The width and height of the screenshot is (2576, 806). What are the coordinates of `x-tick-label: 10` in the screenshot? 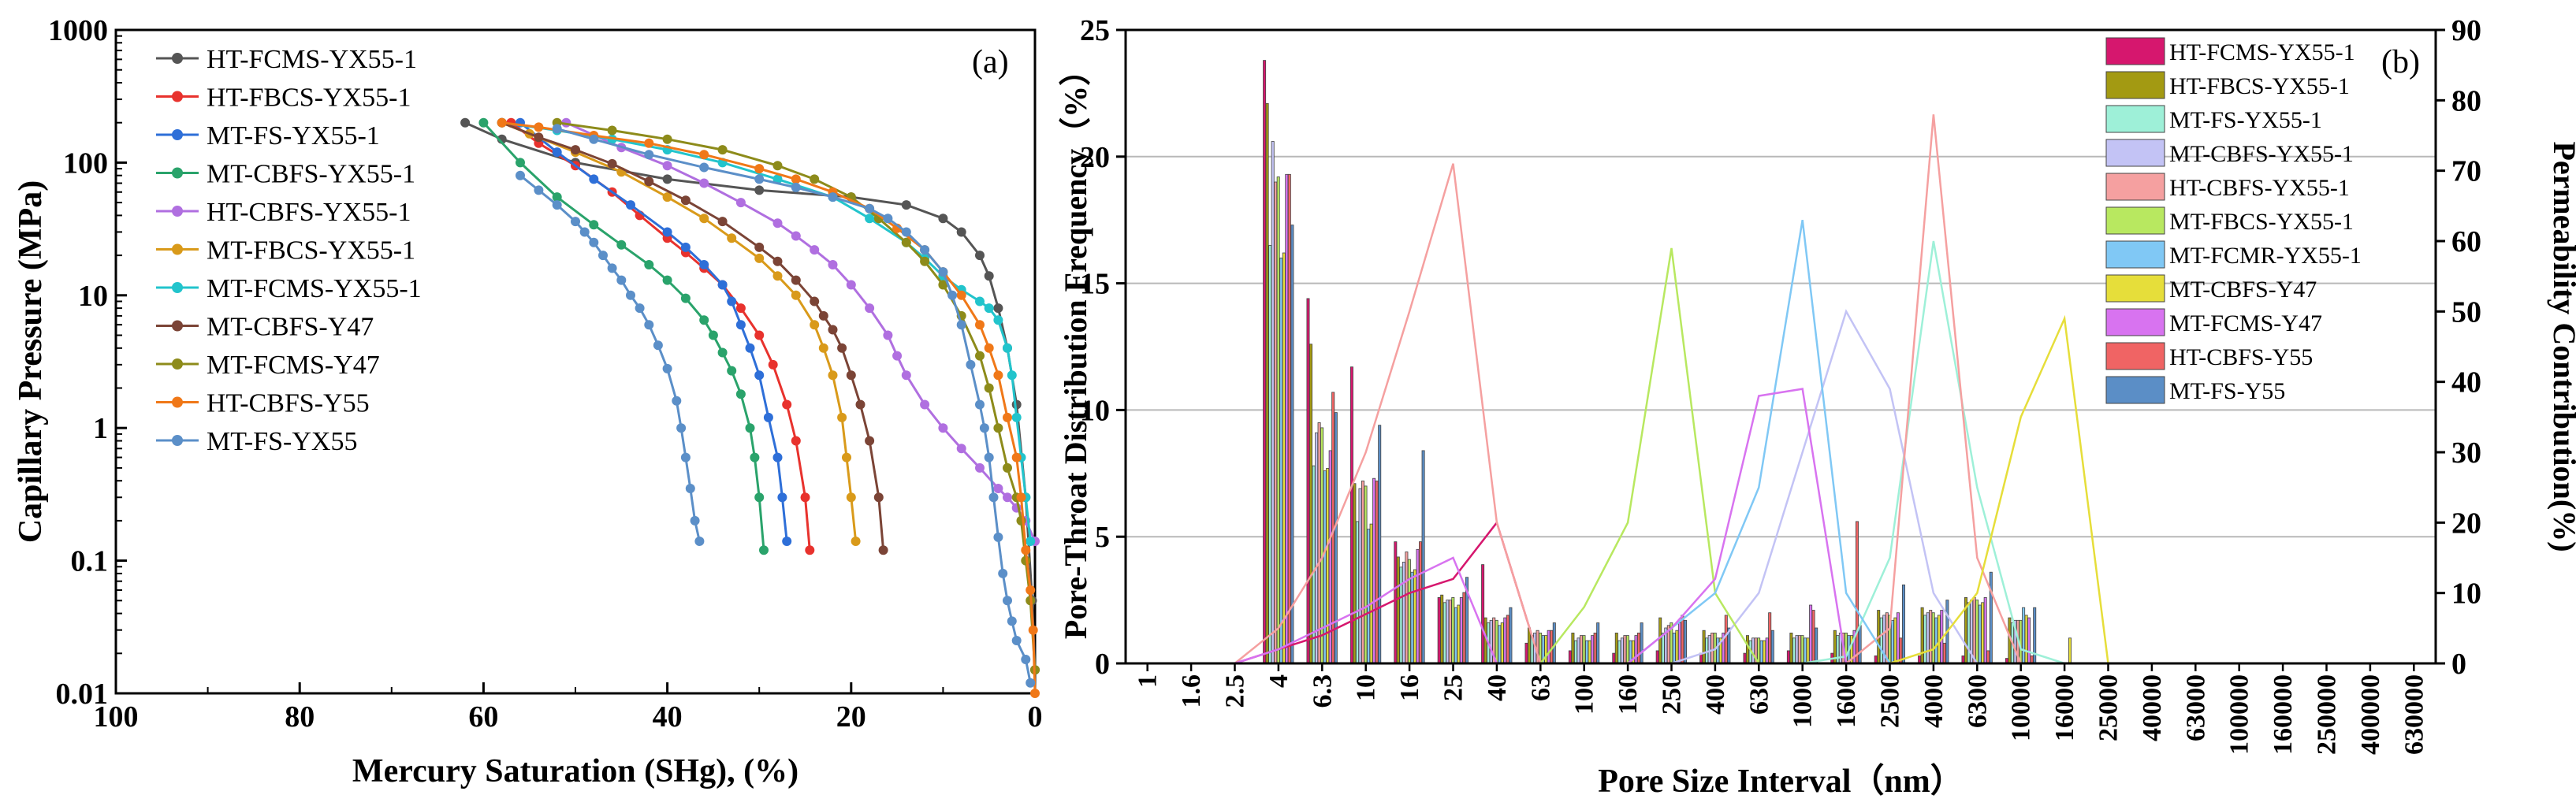 It's located at (1366, 687).